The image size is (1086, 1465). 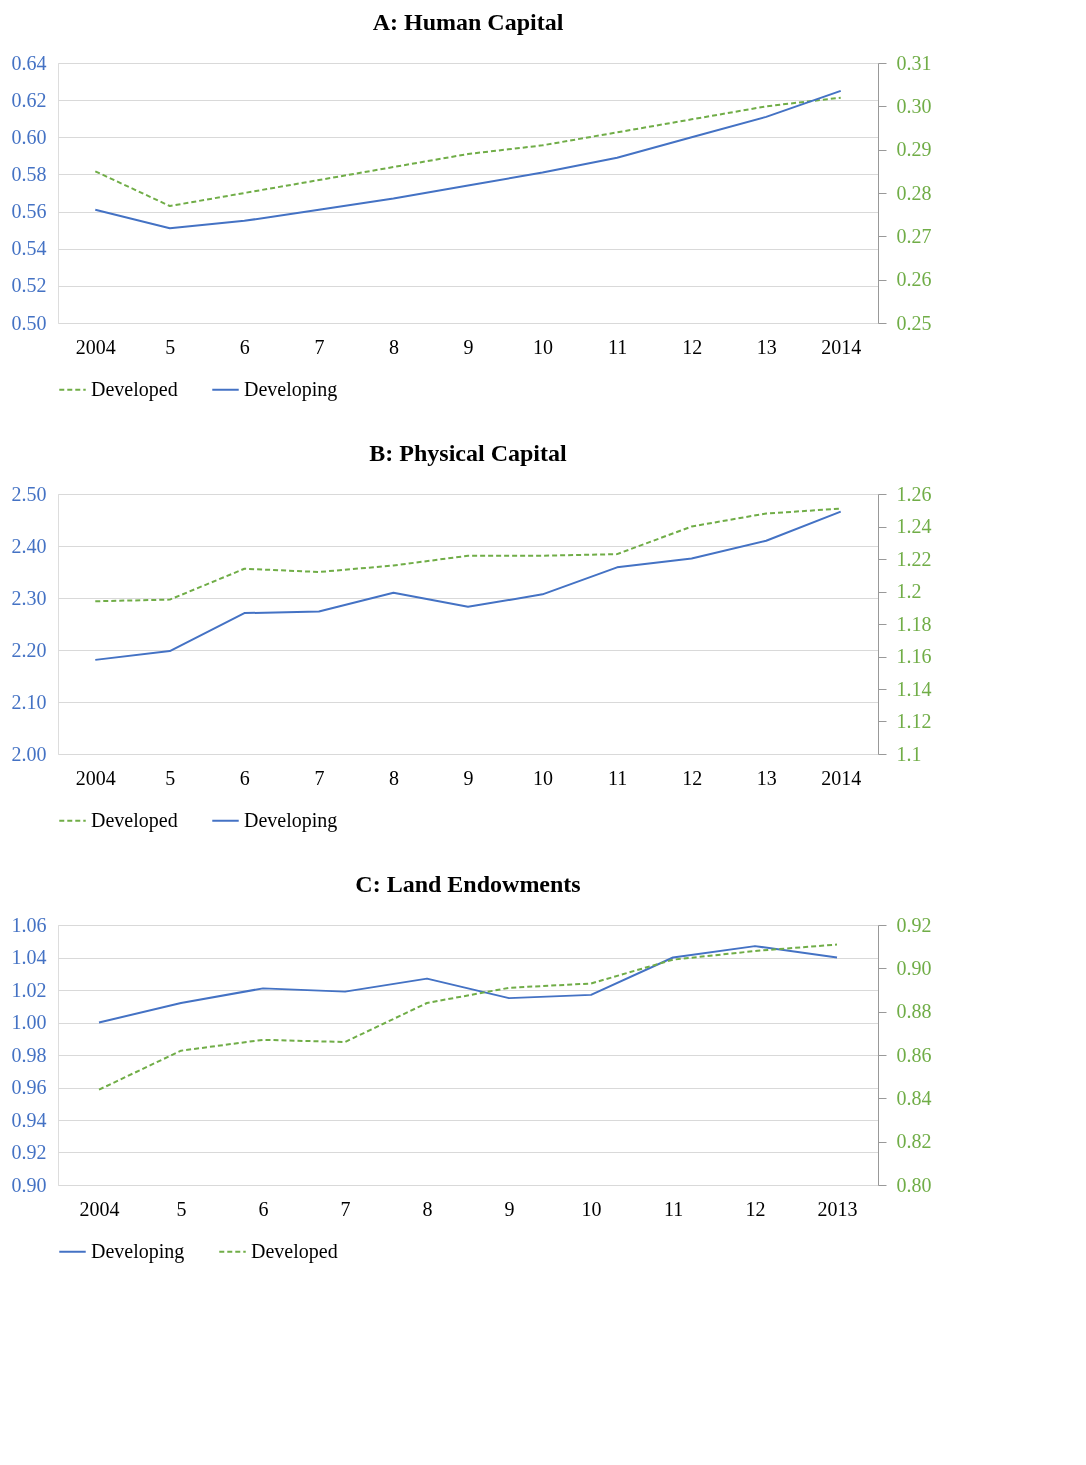 I want to click on y2-tick-label: 0.88, so click(x=914, y=1011).